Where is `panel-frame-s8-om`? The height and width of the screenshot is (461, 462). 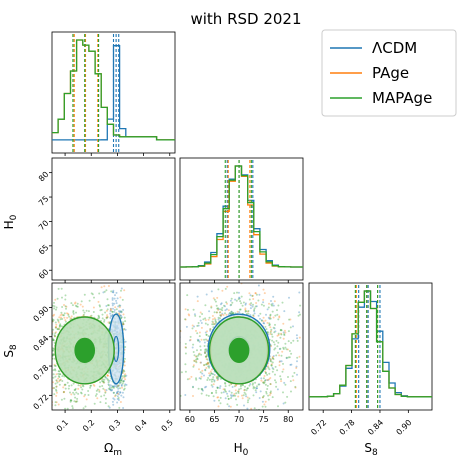 panel-frame-s8-om is located at coordinates (113, 346).